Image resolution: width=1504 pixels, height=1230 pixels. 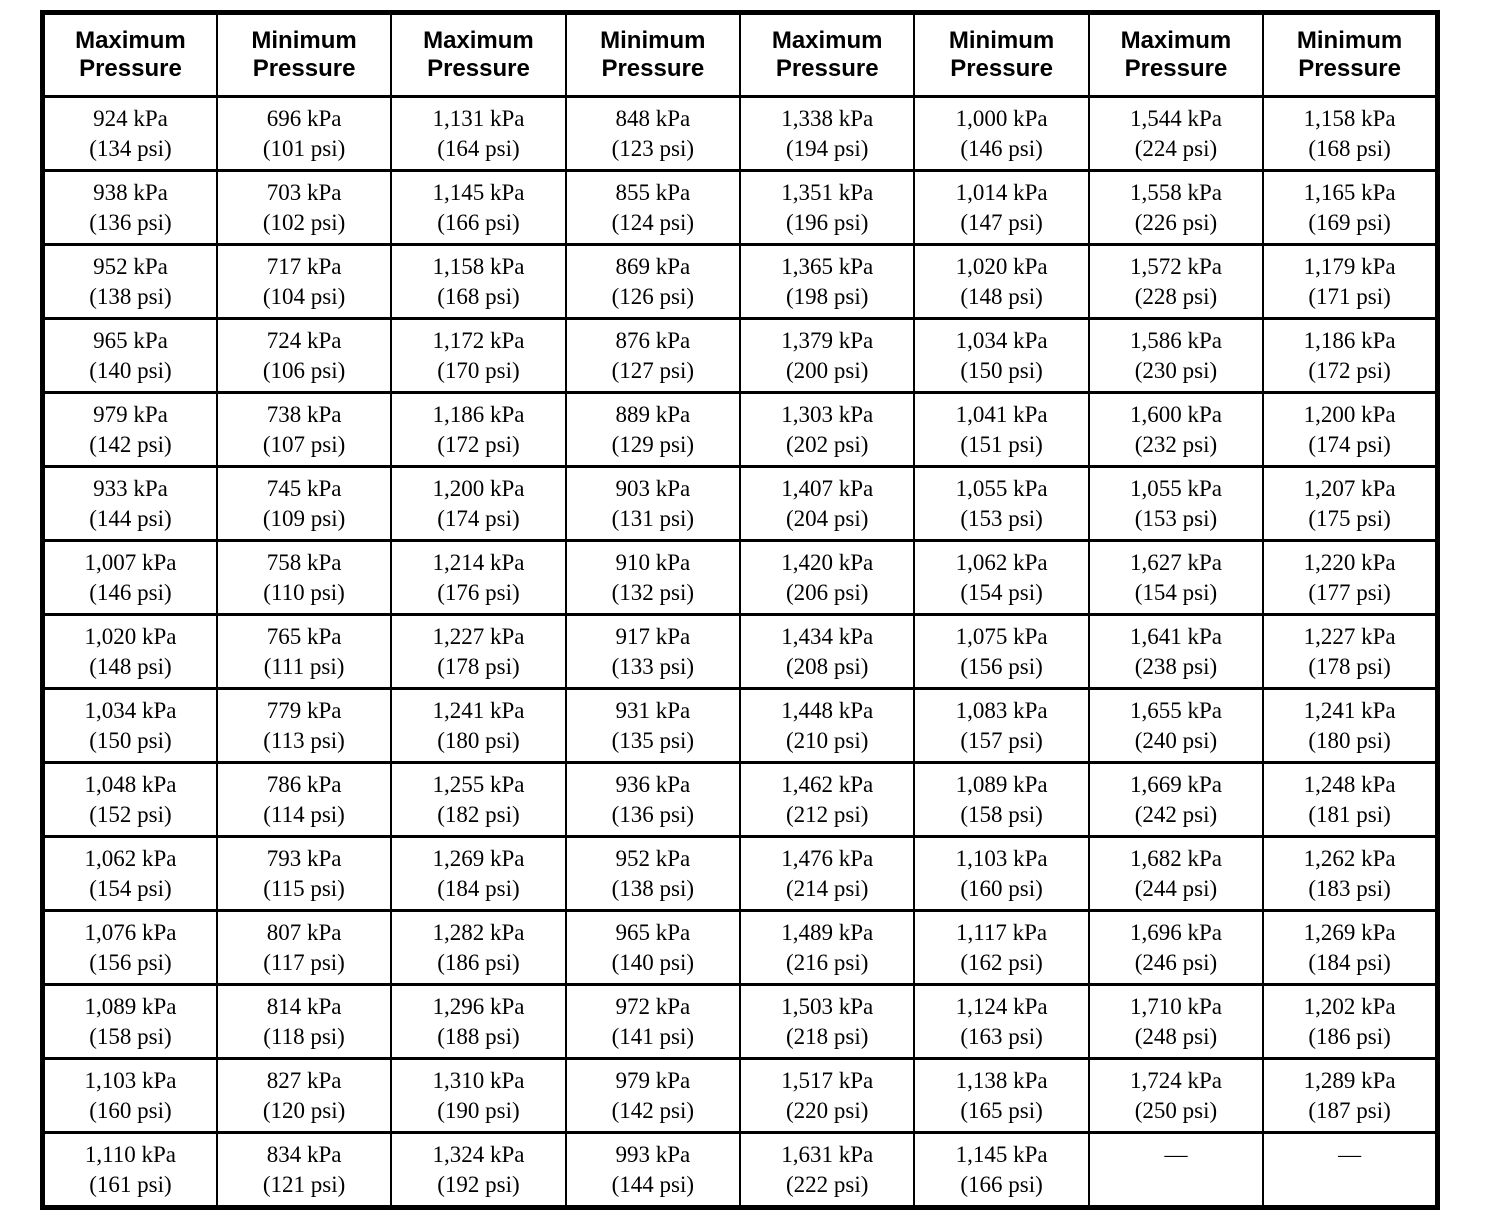 I want to click on psi-value: (120 psi), so click(x=304, y=1110).